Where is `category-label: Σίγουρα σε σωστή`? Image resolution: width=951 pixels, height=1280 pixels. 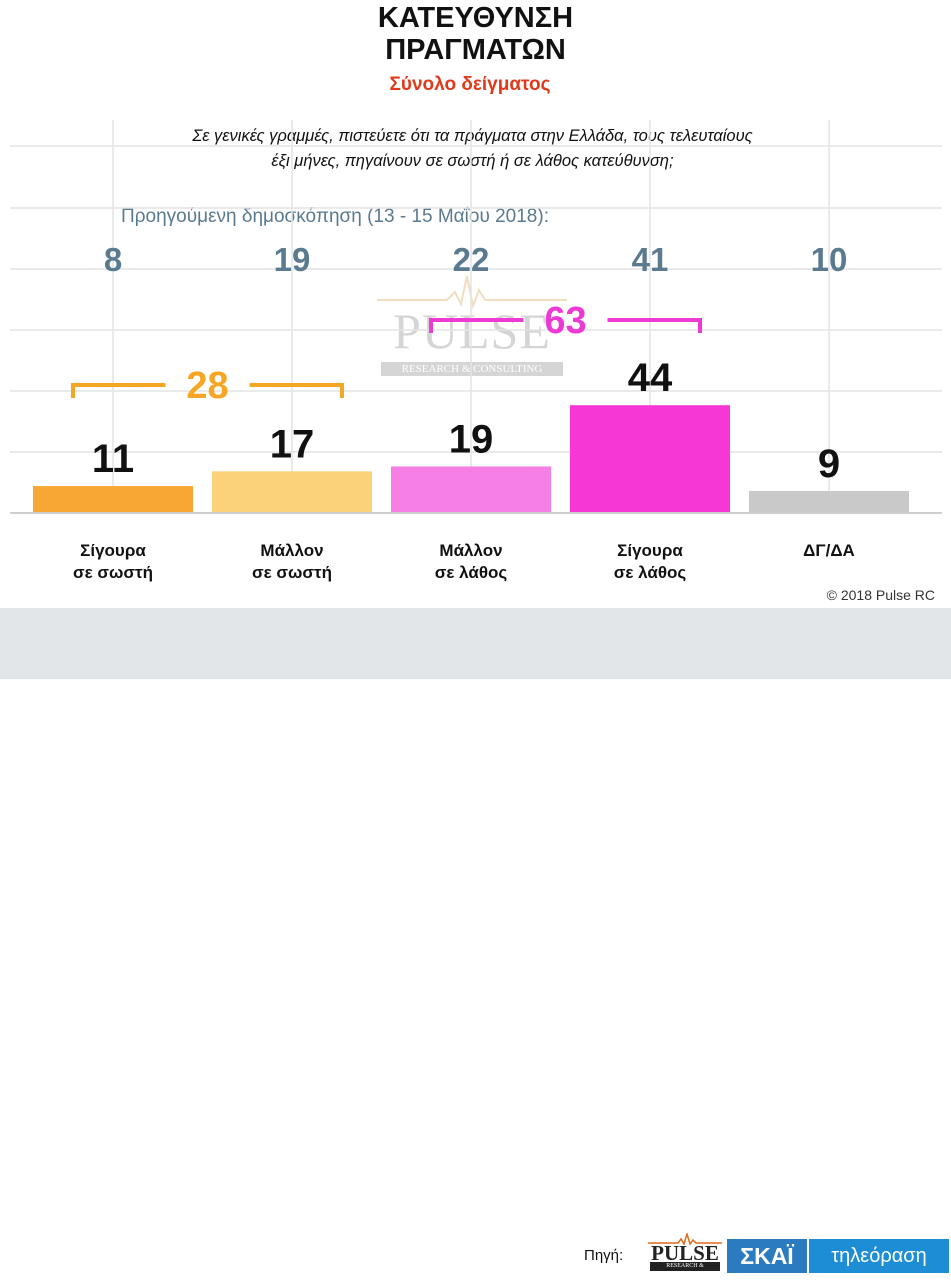 category-label: Σίγουρα σε σωστή is located at coordinates (113, 562).